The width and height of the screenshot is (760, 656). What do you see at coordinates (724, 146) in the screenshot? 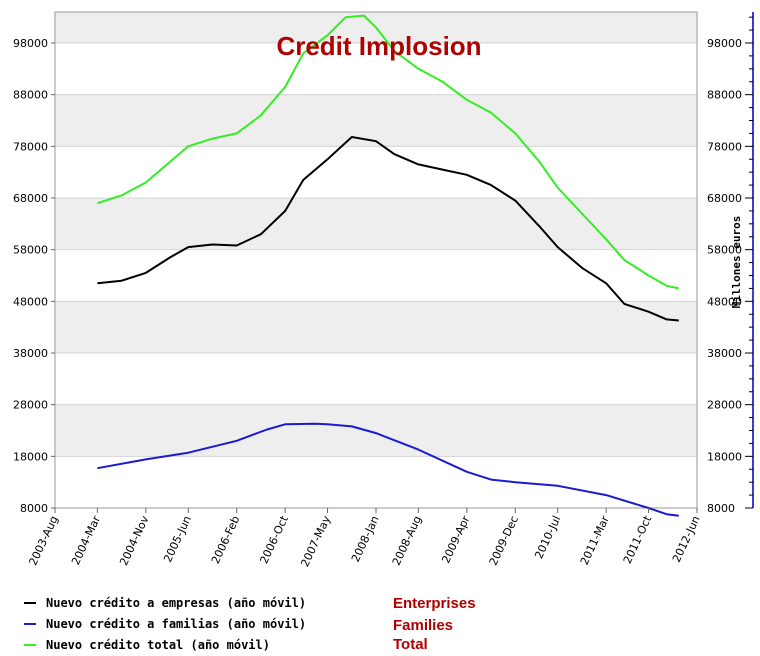
I see `y-tick-label-right: 78000` at bounding box center [724, 146].